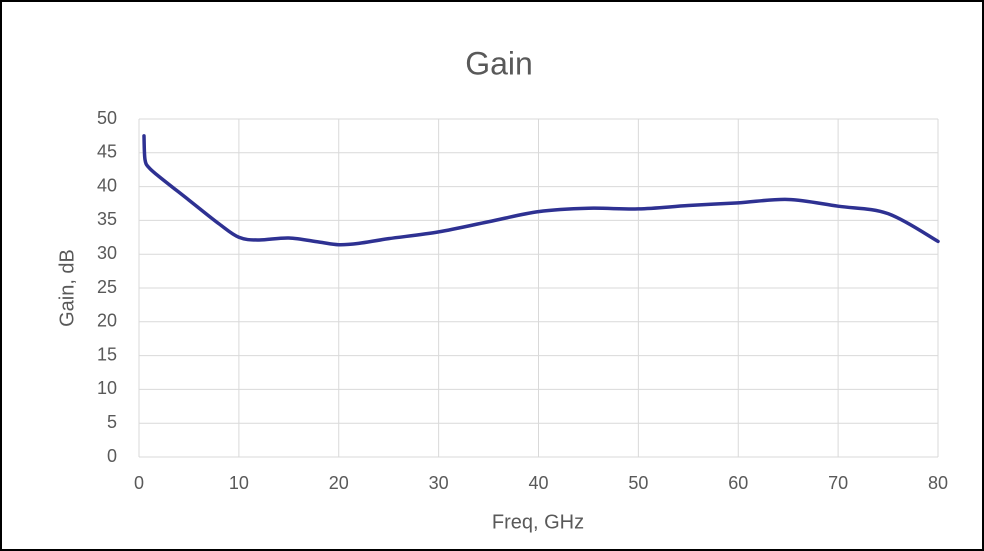 This screenshot has height=551, width=984. Describe the element at coordinates (538, 522) in the screenshot. I see `x-axis-label: Freq, GHz` at that location.